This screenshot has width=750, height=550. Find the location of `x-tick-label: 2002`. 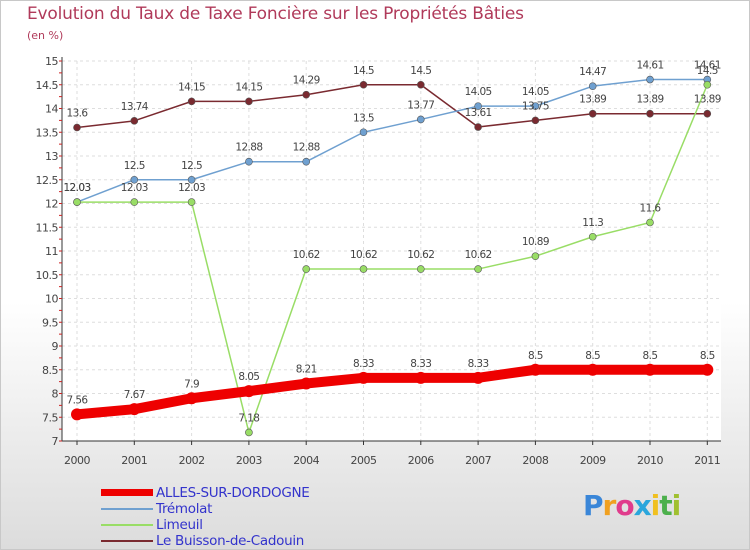

x-tick-label: 2002 is located at coordinates (192, 460).